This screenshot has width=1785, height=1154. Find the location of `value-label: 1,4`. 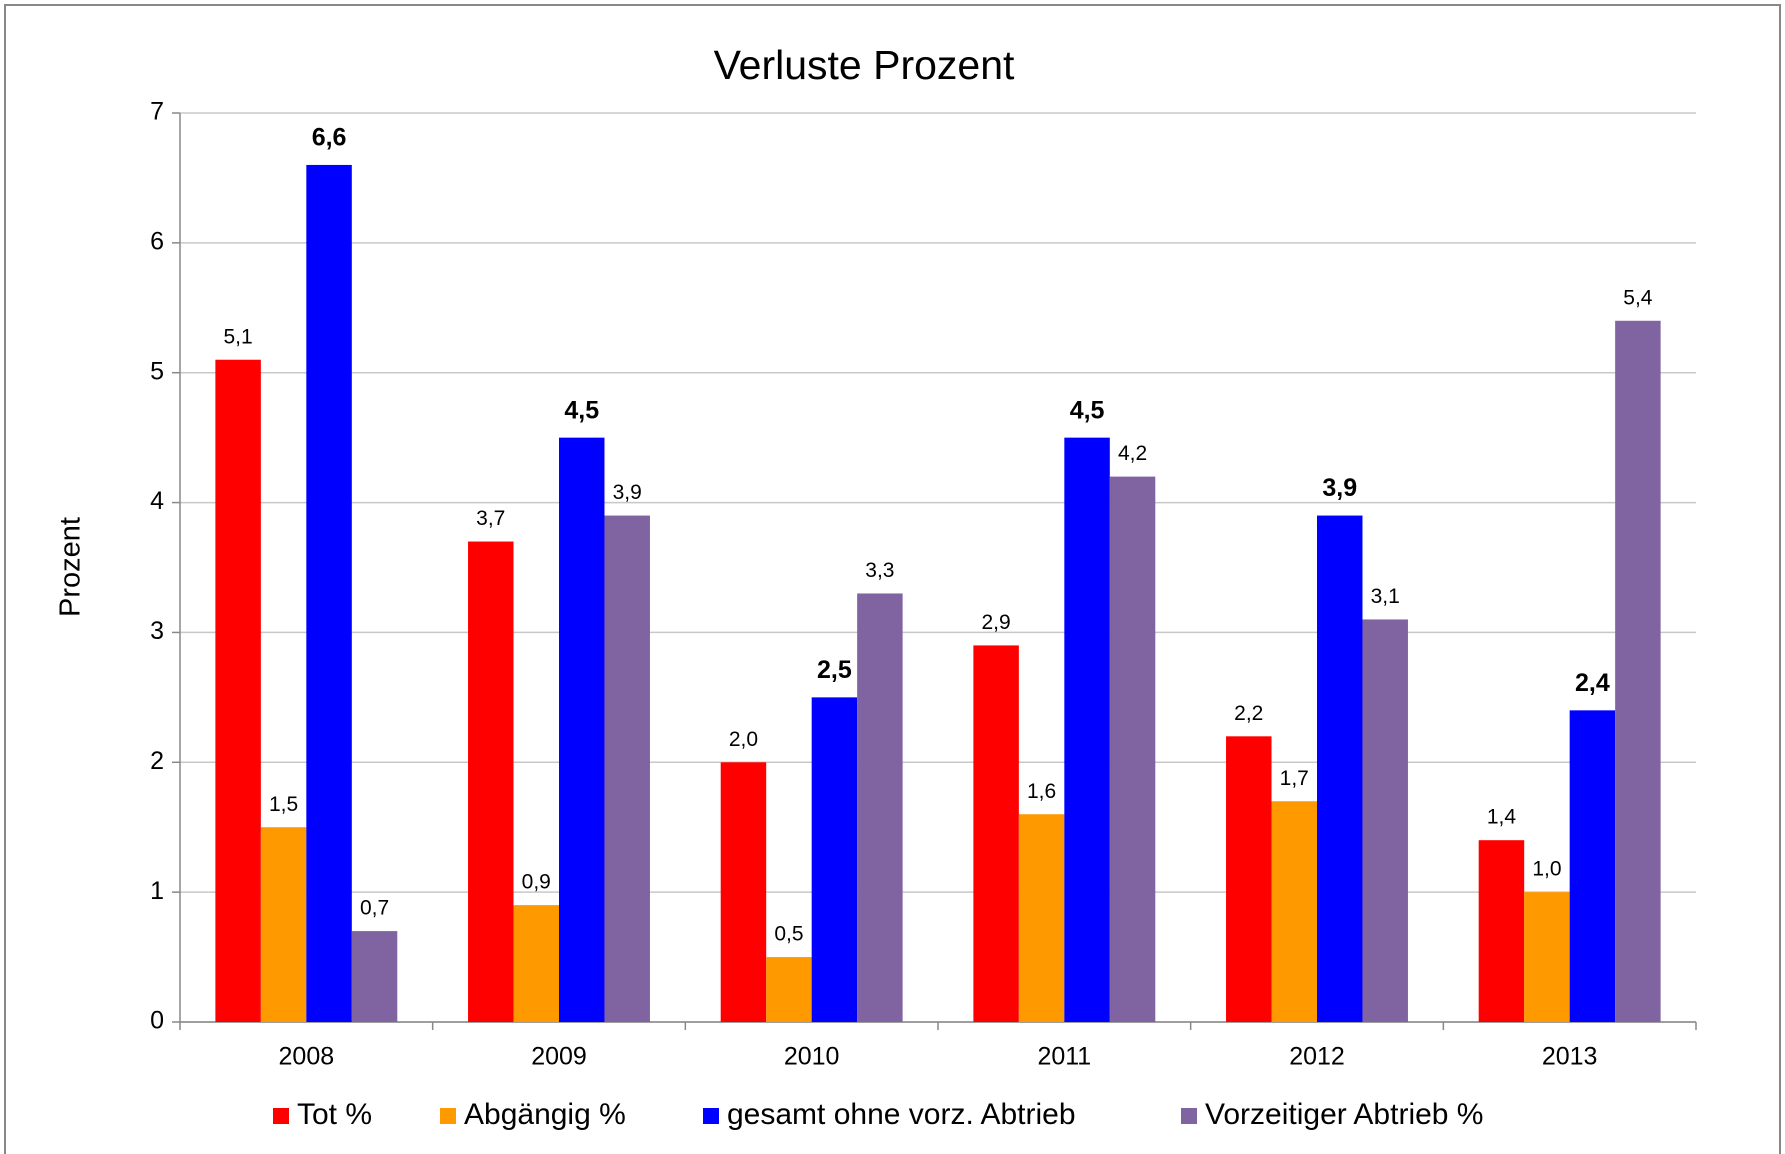

value-label: 1,4 is located at coordinates (1502, 817).